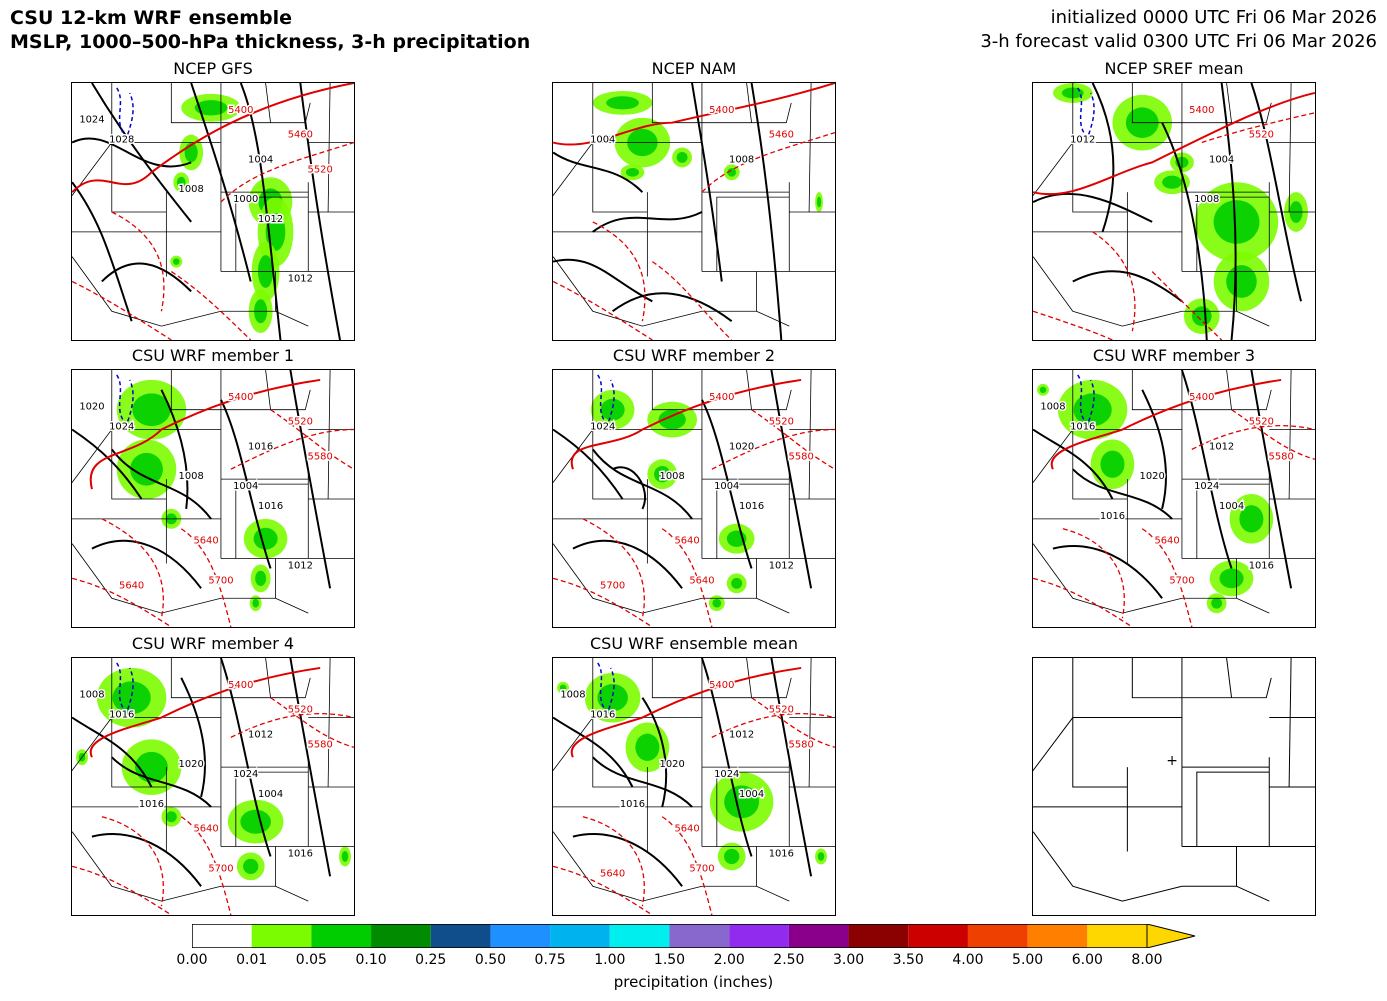 Image resolution: width=1387 pixels, height=1001 pixels. I want to click on colorbar-tick-label: 4.00, so click(968, 960).